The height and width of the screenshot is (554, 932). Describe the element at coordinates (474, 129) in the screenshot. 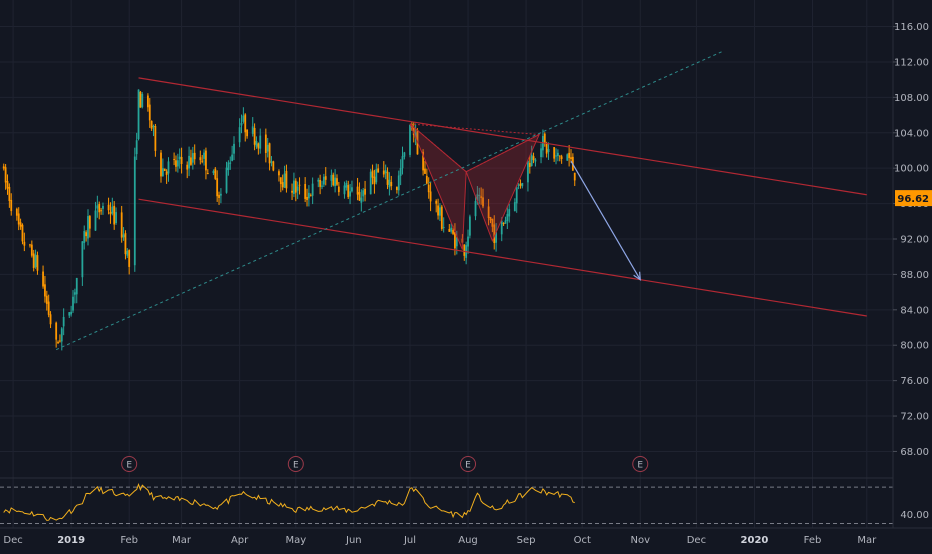

I see `harmonic-pattern-xd` at that location.